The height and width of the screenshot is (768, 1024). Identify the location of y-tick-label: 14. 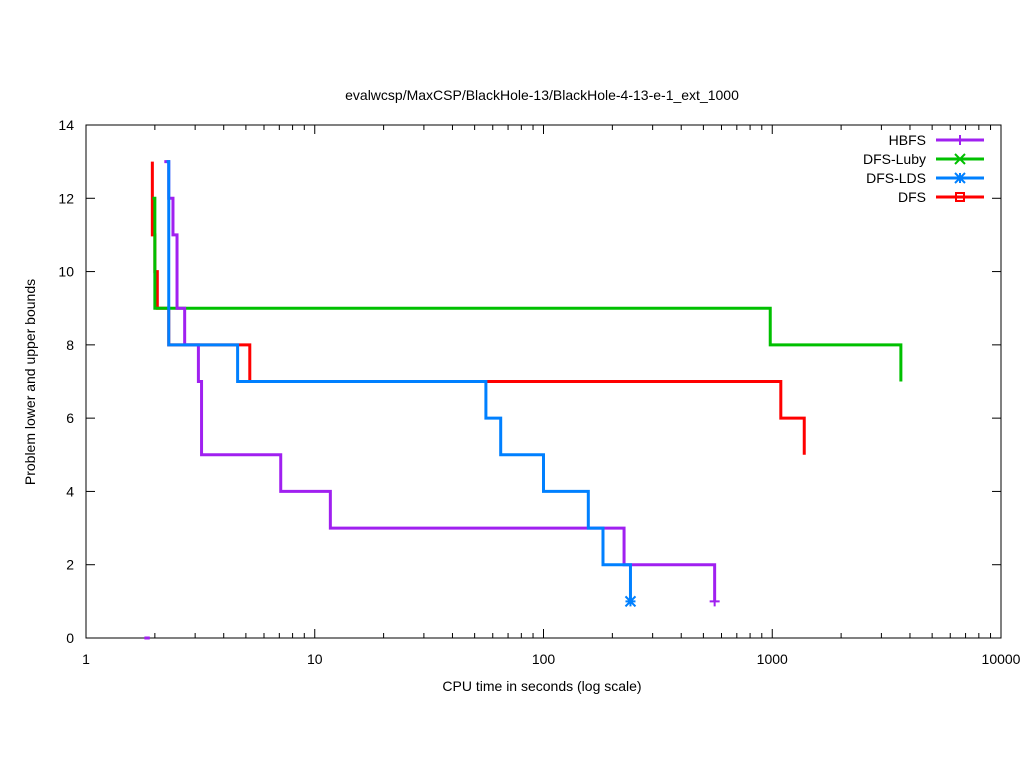
(66, 125).